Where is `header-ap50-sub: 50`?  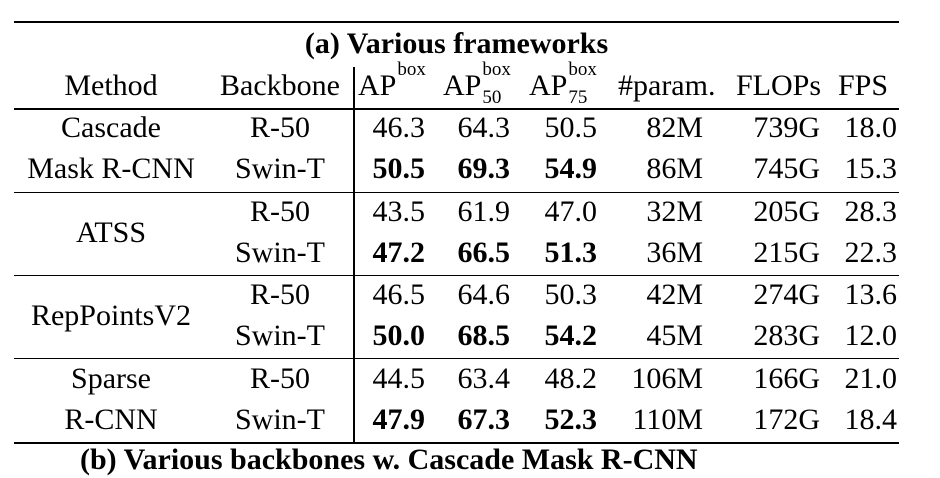 header-ap50-sub: 50 is located at coordinates (492, 97).